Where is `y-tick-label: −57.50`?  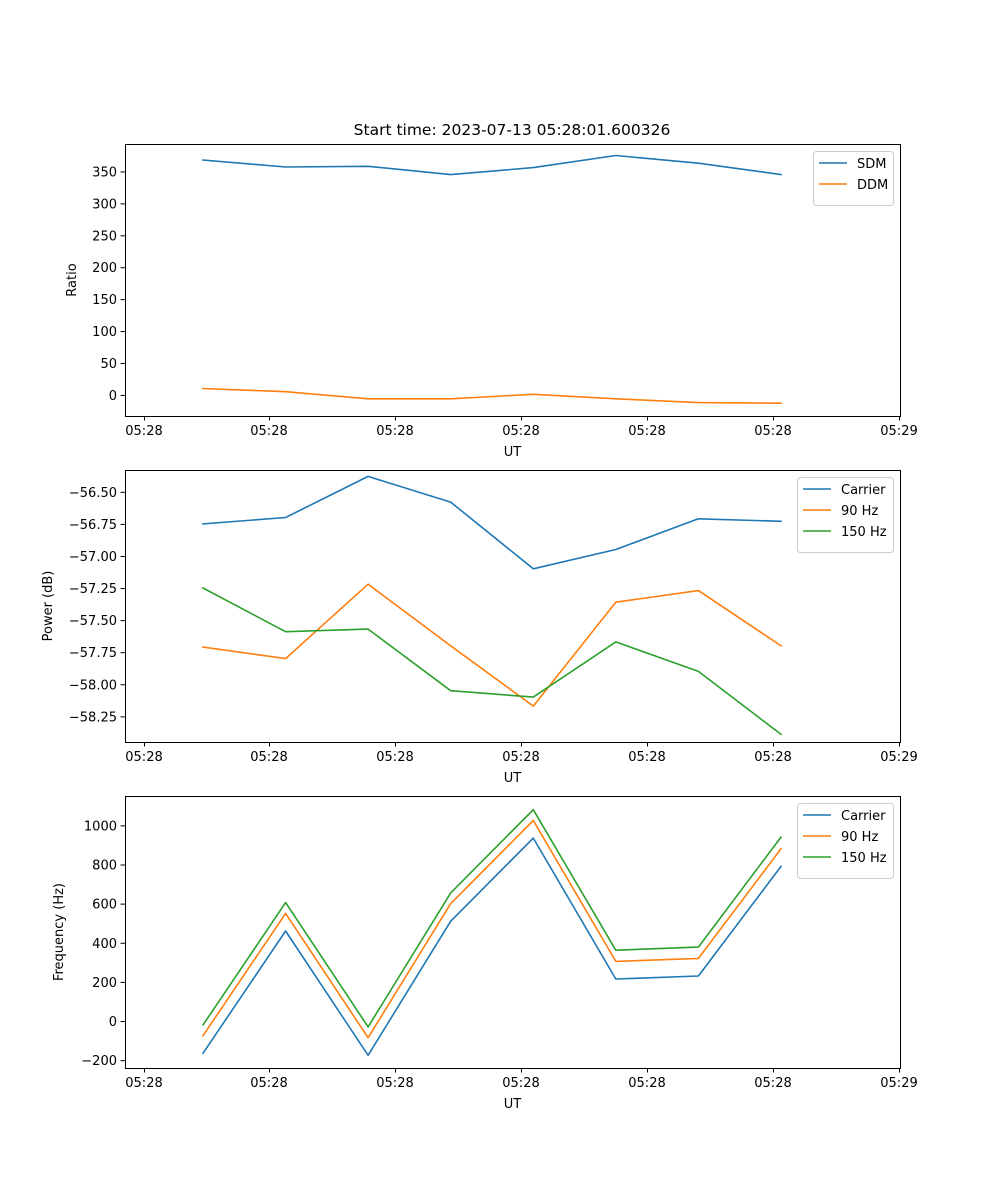 y-tick-label: −57.50 is located at coordinates (93, 621).